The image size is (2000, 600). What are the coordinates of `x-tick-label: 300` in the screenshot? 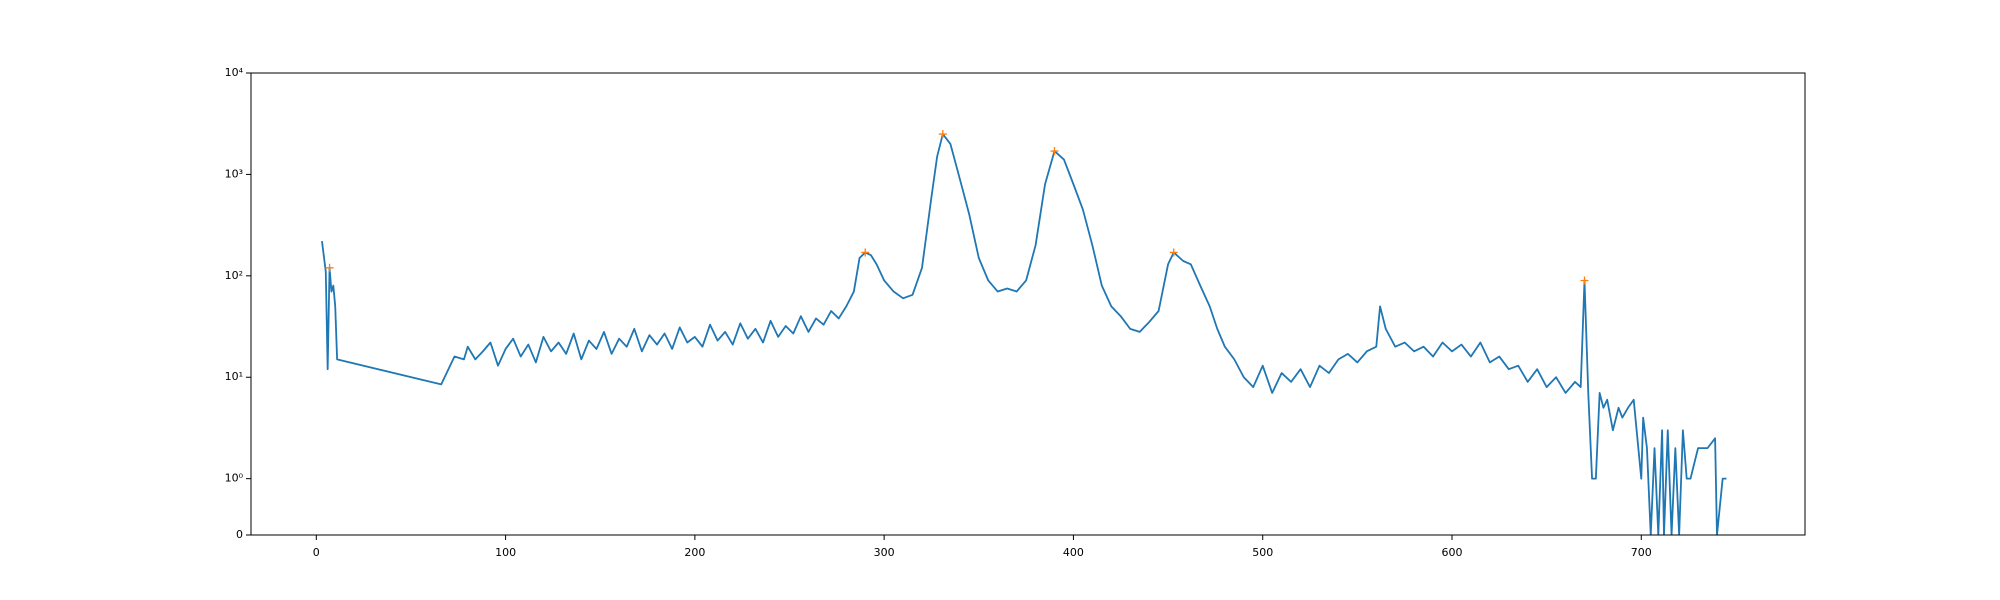 It's located at (884, 552).